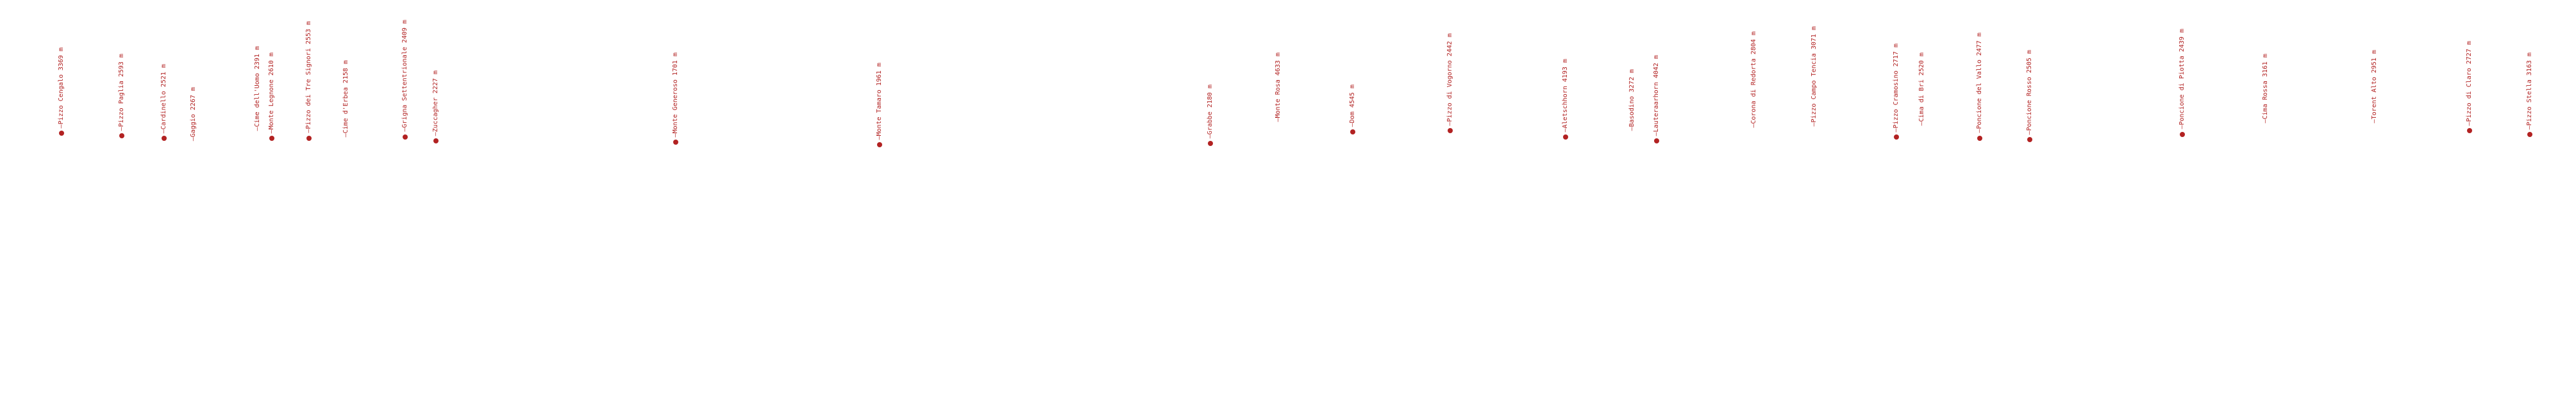 This screenshot has width=2576, height=397. Describe the element at coordinates (193, 114) in the screenshot. I see `peak-label: —Gaggio 2267 m` at that location.